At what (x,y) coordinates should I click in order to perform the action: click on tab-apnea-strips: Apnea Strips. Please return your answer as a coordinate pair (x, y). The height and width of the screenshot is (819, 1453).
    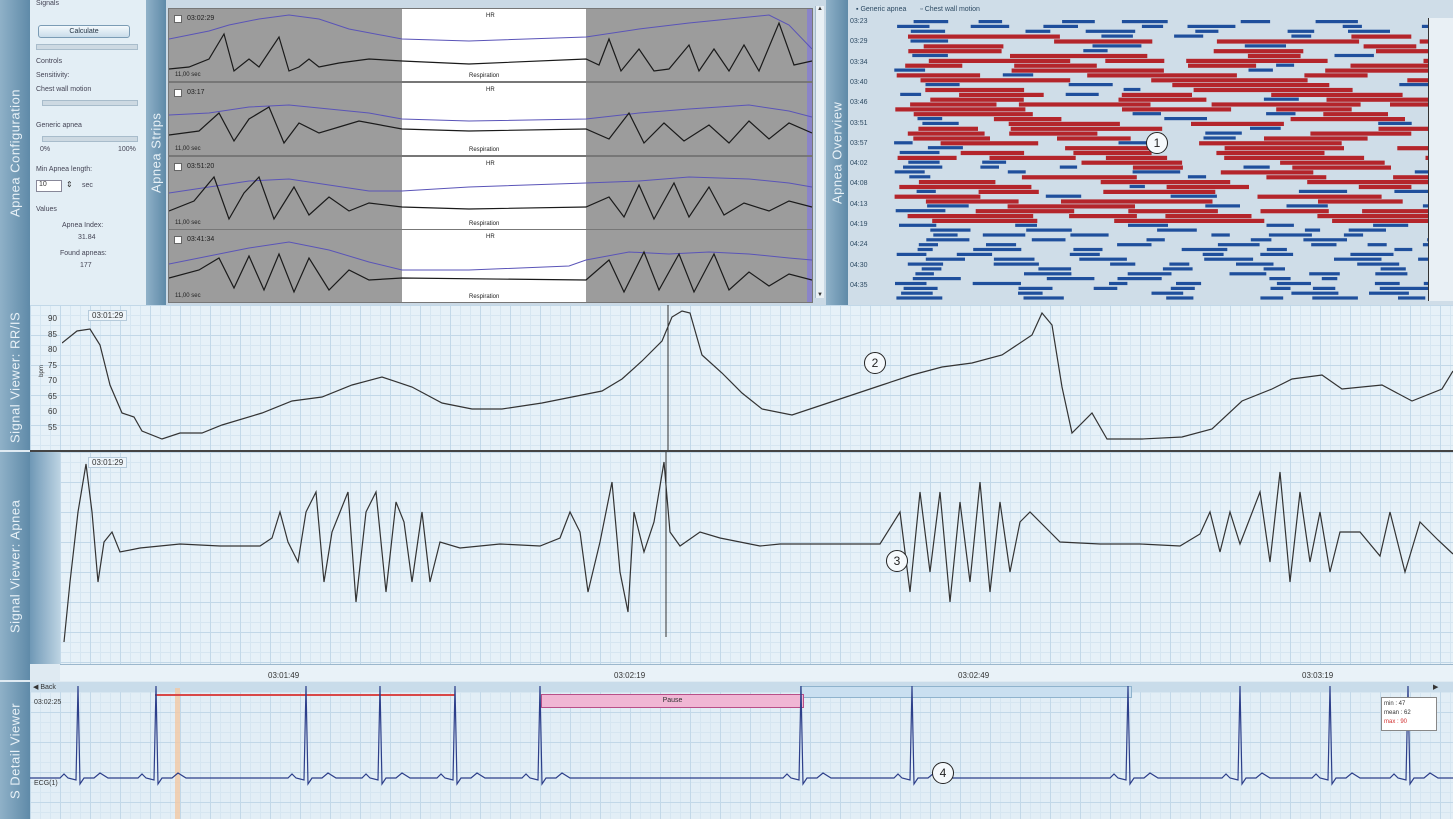
    Looking at the image, I should click on (156, 152).